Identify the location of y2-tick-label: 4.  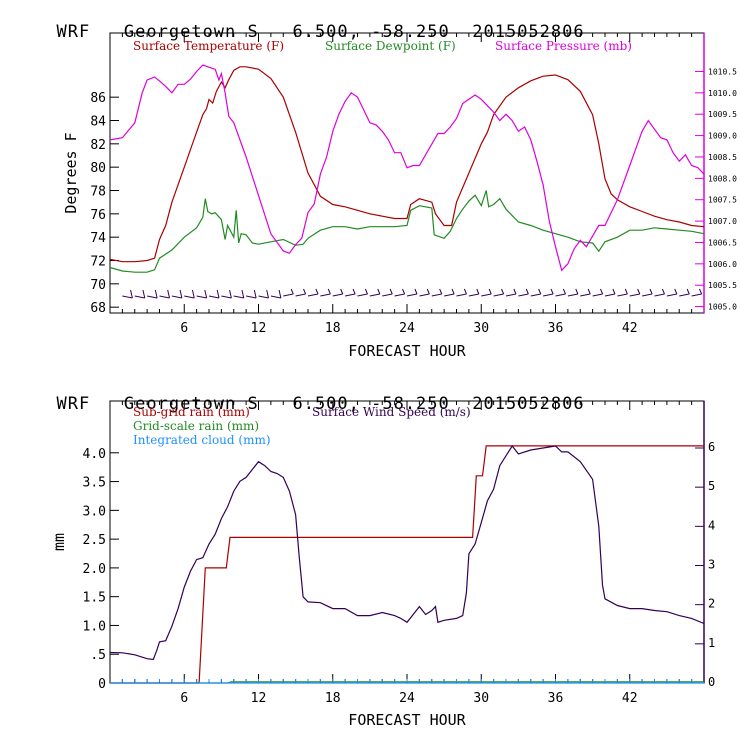
(711, 525).